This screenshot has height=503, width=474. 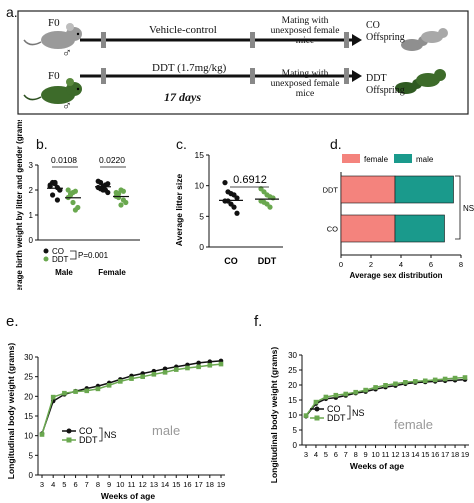 I want to click on chart-f-ytick-label: 5, so click(x=295, y=430).